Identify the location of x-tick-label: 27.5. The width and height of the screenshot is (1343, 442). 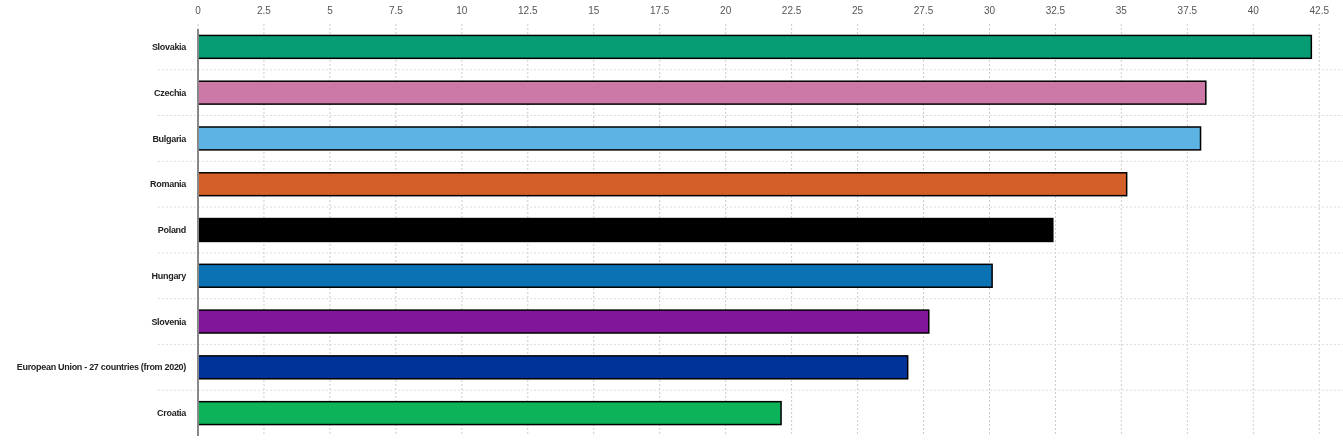
(923, 10).